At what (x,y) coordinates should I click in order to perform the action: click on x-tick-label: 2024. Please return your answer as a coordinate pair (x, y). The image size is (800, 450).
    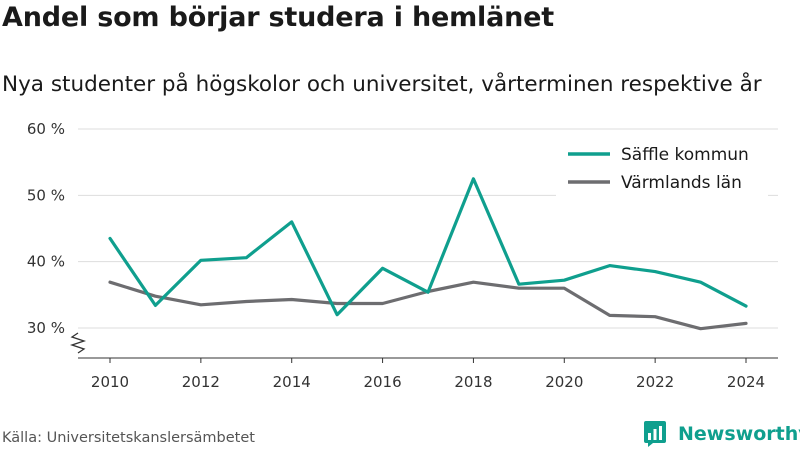
    Looking at the image, I should click on (746, 382).